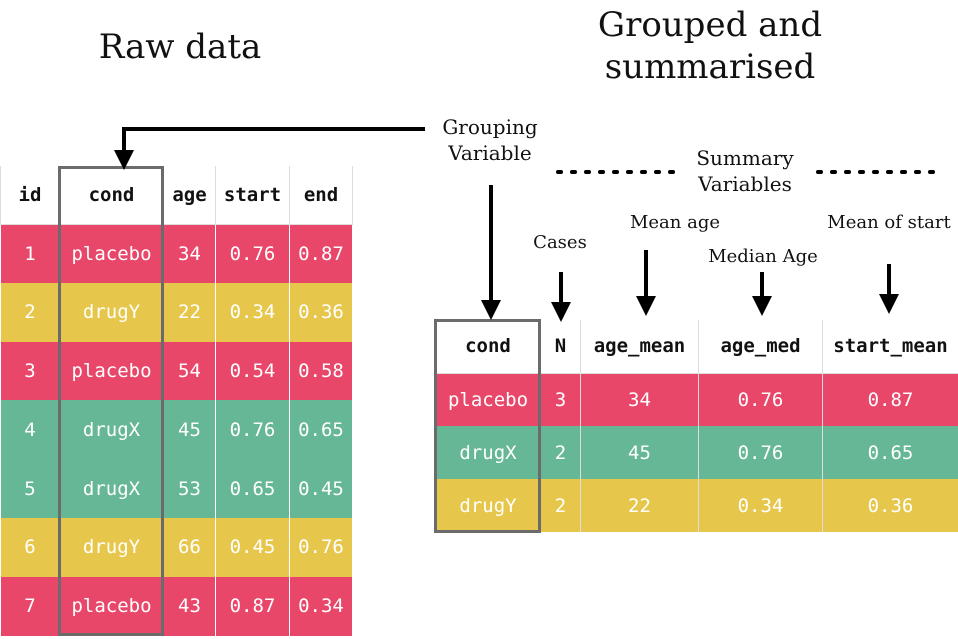  I want to click on table-cell: 43, so click(189, 606).